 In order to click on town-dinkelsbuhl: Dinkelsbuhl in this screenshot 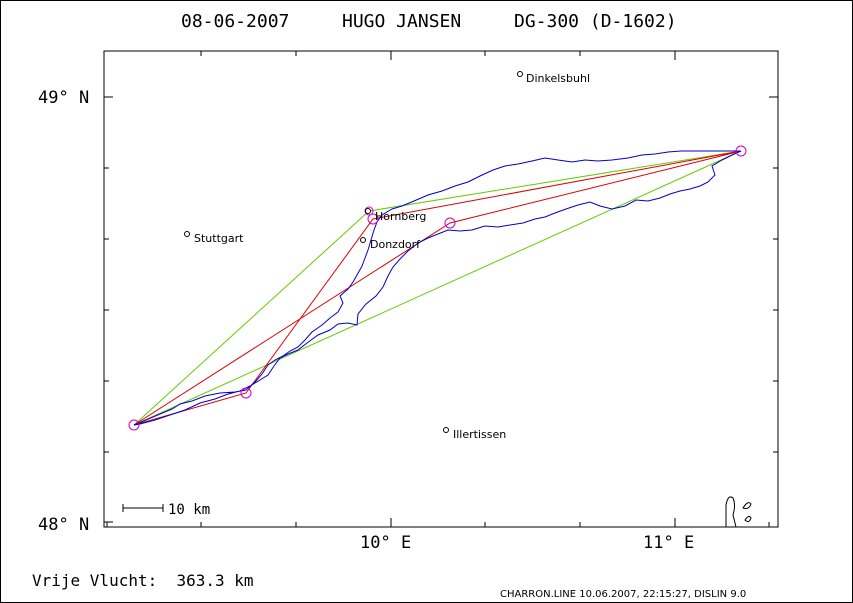, I will do `click(553, 78)`.